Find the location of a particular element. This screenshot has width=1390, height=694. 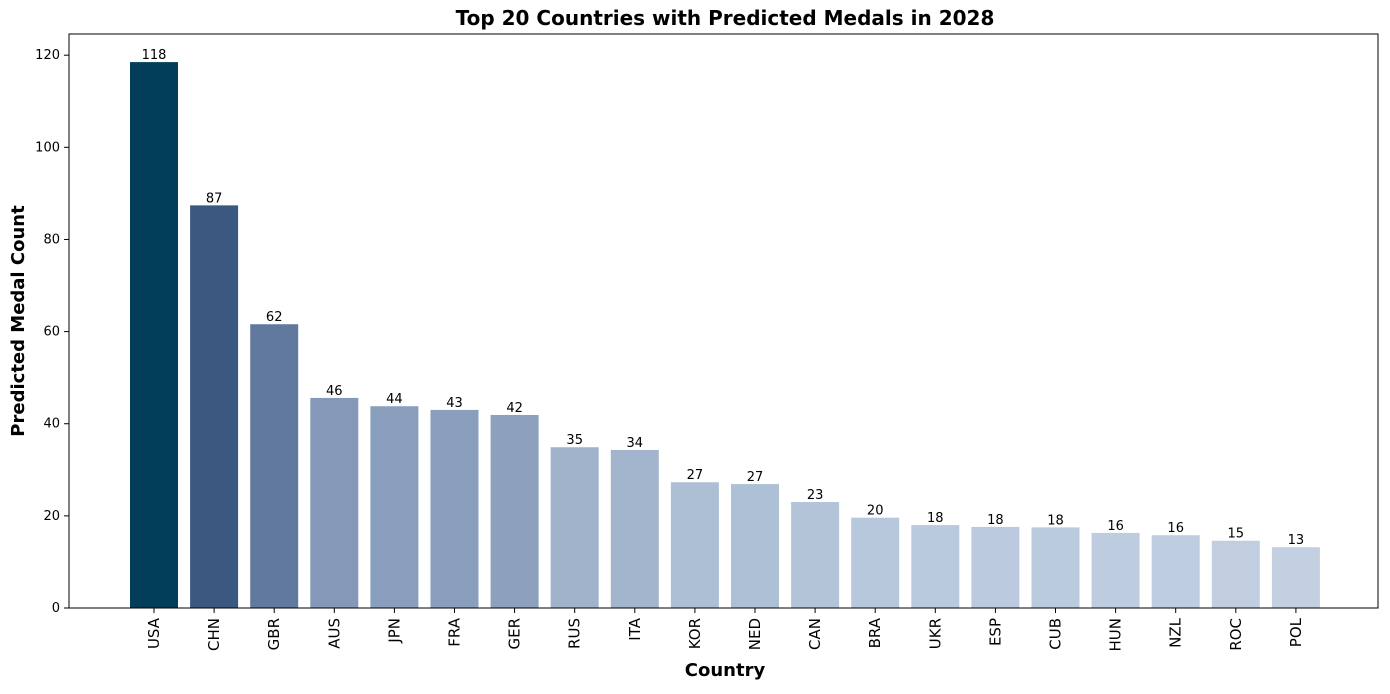

value-label: 35 is located at coordinates (574, 440).